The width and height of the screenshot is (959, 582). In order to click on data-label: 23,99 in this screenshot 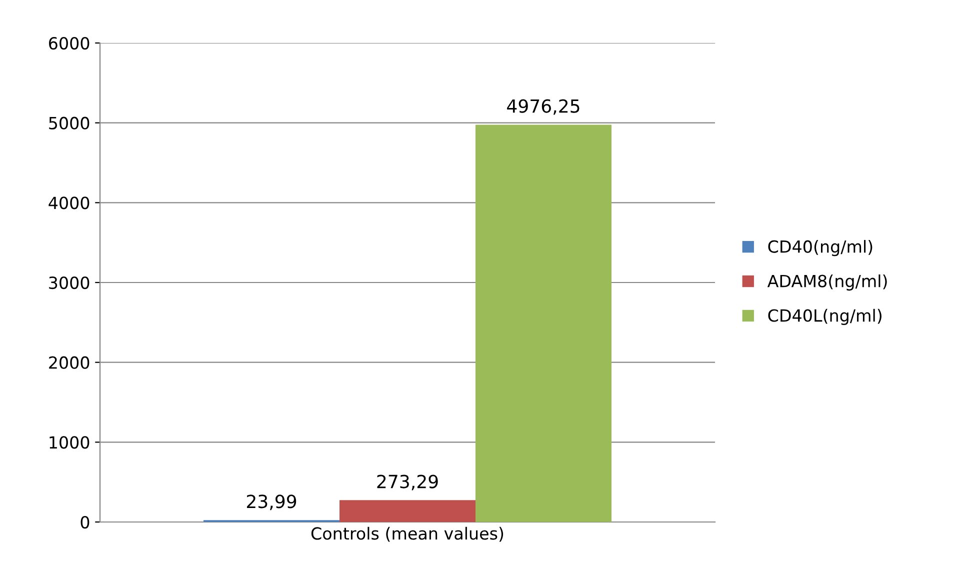, I will do `click(271, 502)`.